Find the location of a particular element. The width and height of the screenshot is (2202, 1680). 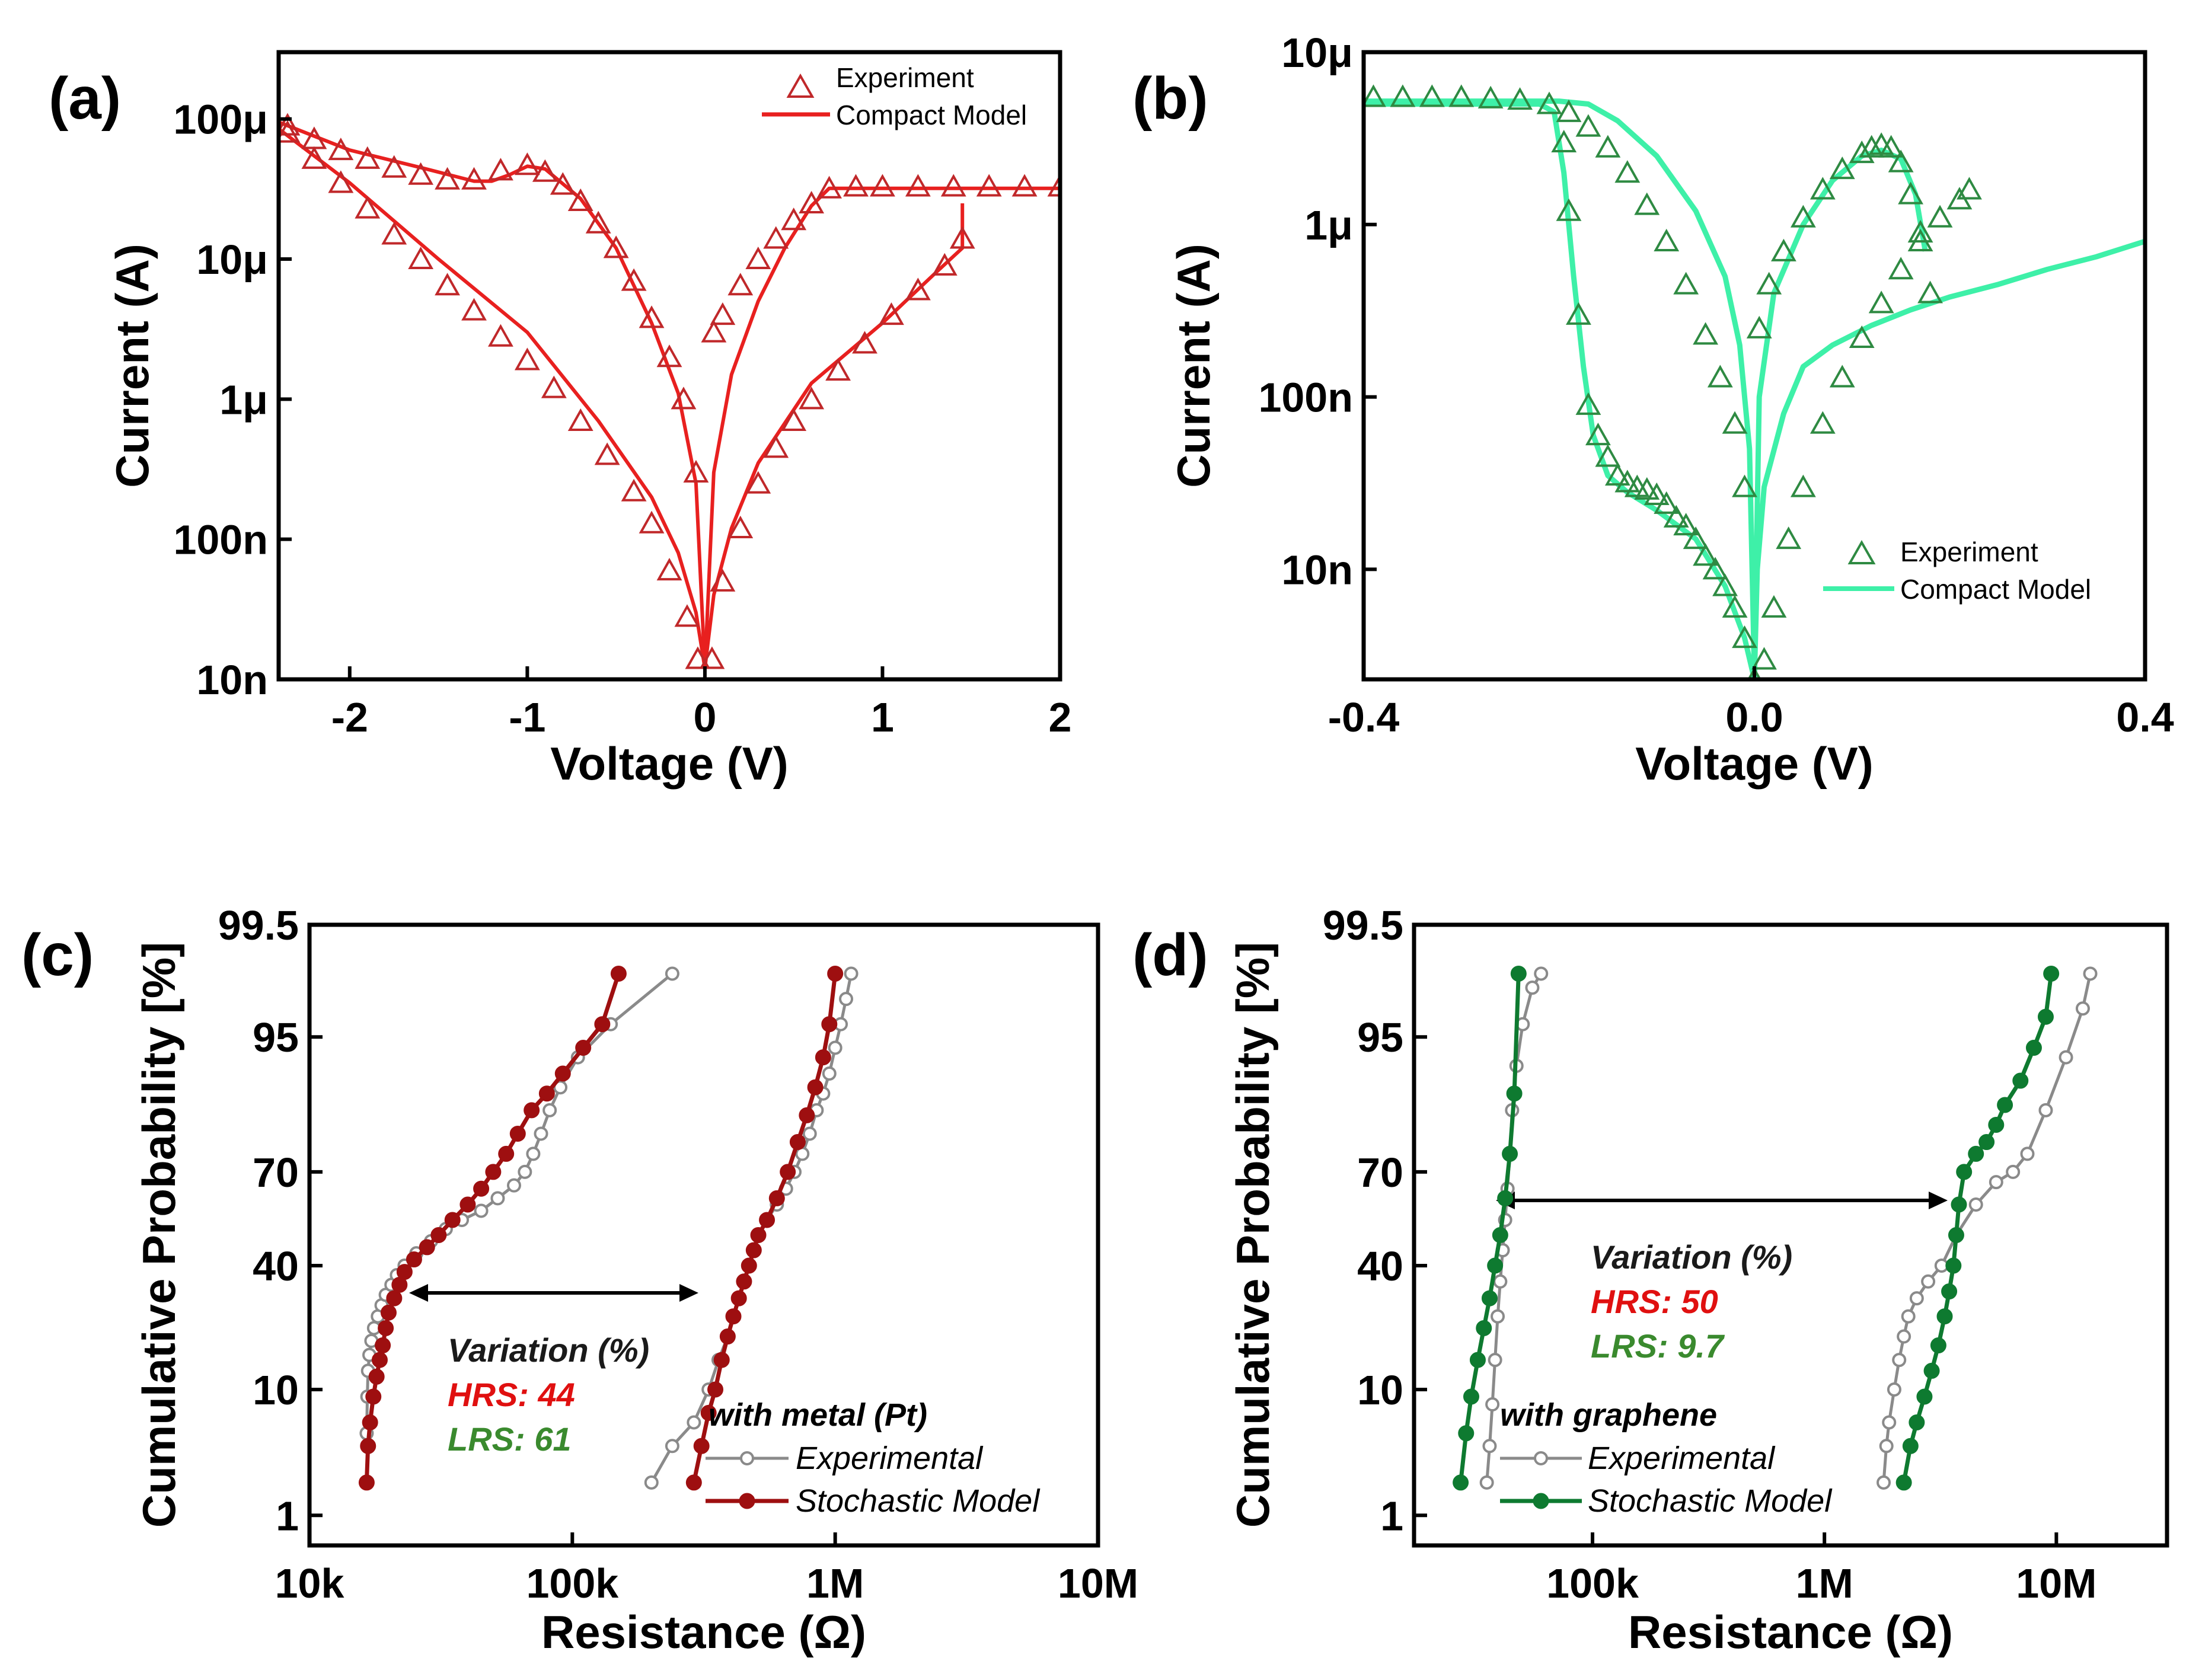

x-tick-label: 10k is located at coordinates (309, 1583).